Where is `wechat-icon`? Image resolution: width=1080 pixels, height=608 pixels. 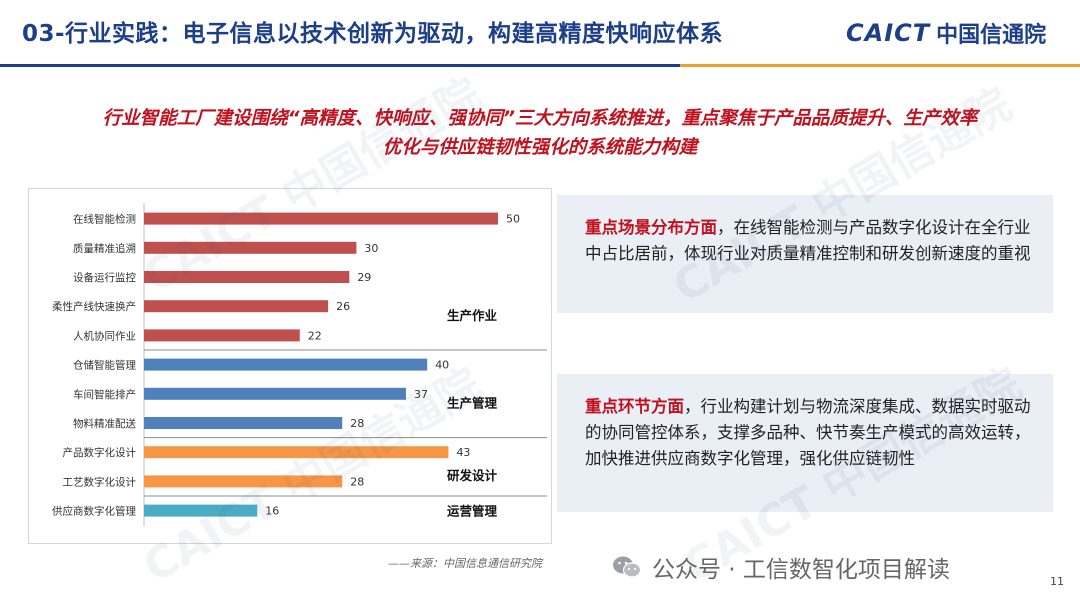
wechat-icon is located at coordinates (627, 567).